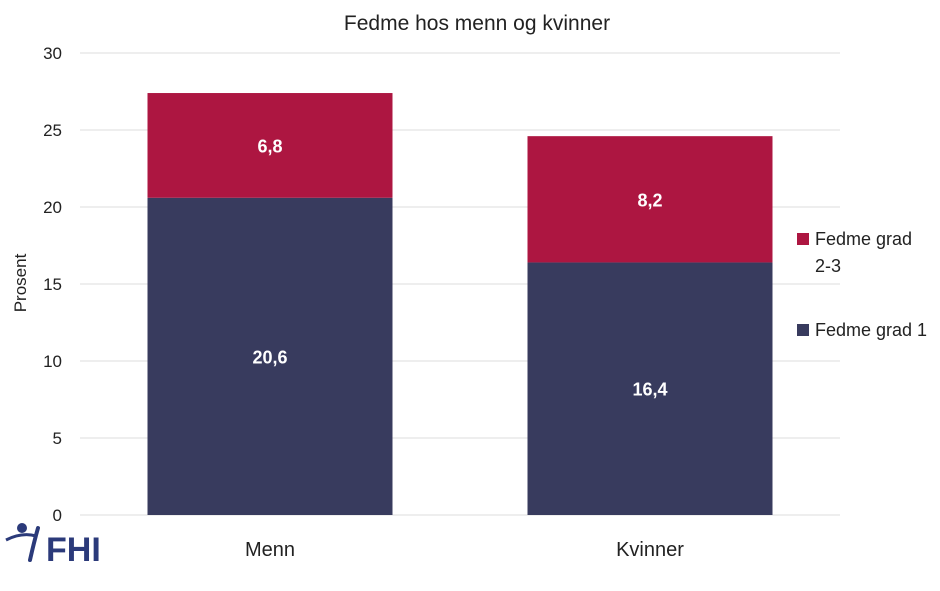 The width and height of the screenshot is (940, 591). What do you see at coordinates (828, 266) in the screenshot?
I see `legend-label: 2-3` at bounding box center [828, 266].